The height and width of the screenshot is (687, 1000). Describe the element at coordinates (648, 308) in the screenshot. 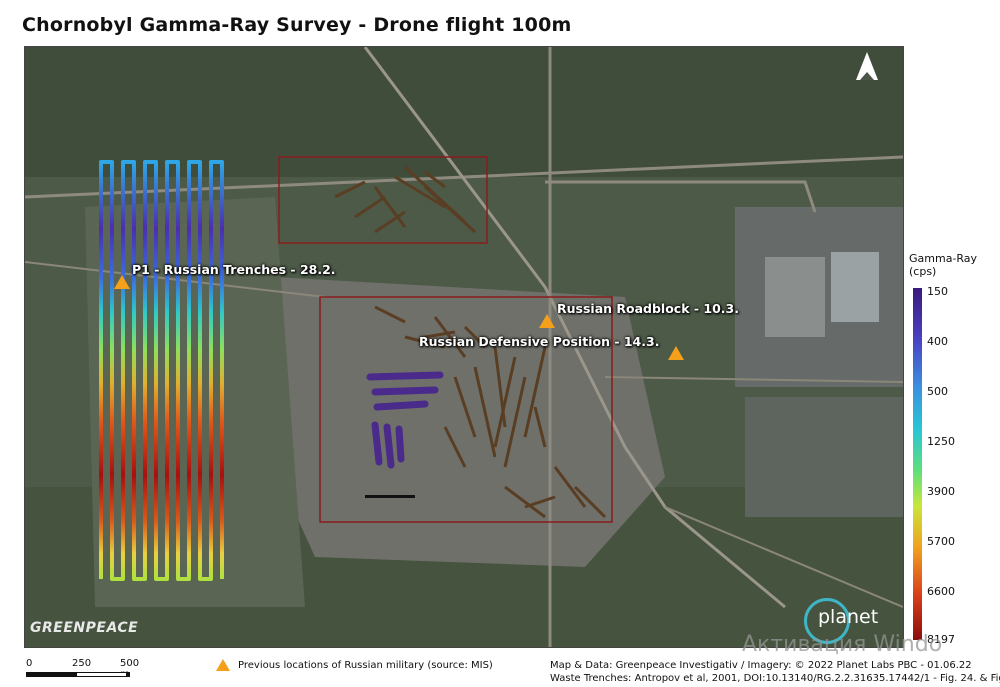

I see `label-roadblock: Russian Roadblock - 10.3.` at that location.